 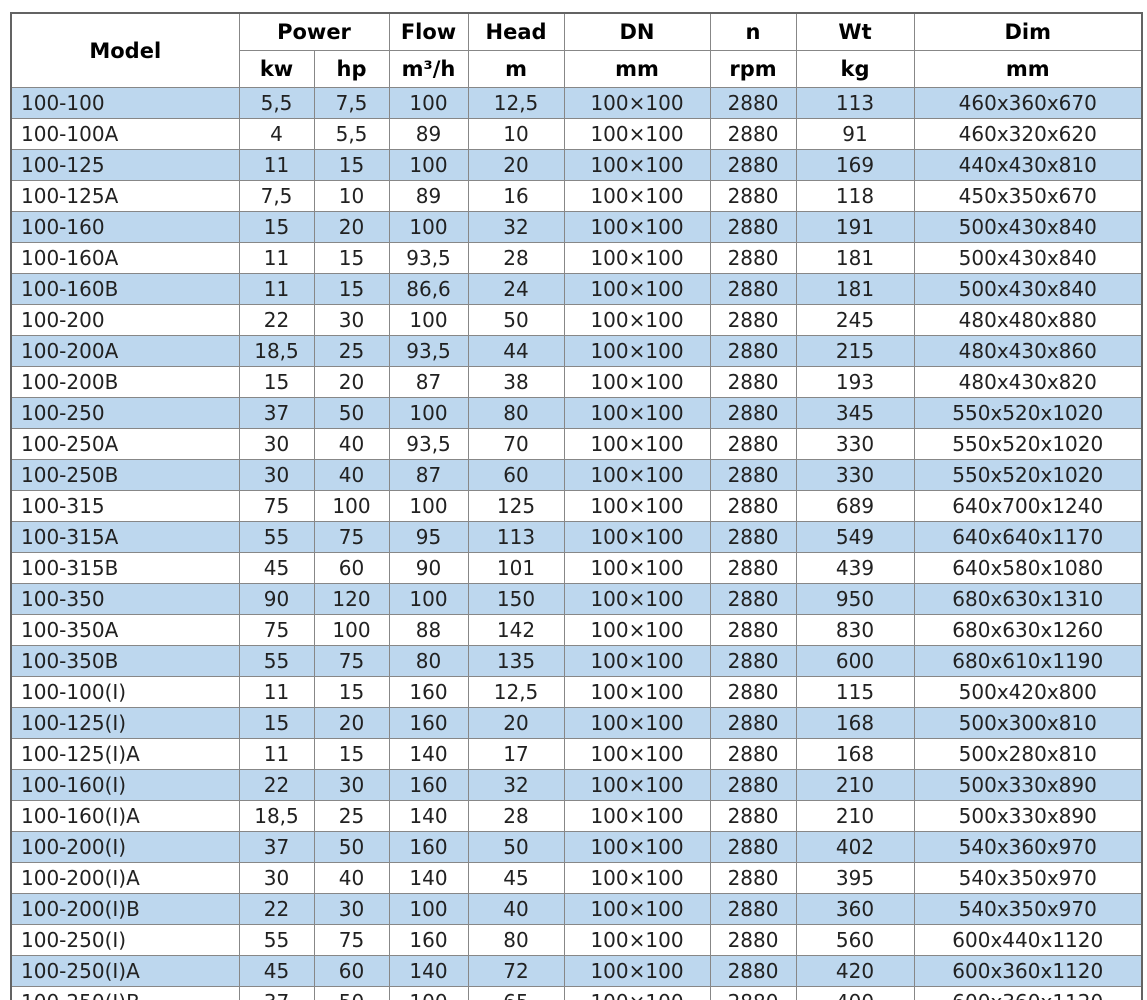 What do you see at coordinates (428, 351) in the screenshot?
I see `cell-flow: 93,5` at bounding box center [428, 351].